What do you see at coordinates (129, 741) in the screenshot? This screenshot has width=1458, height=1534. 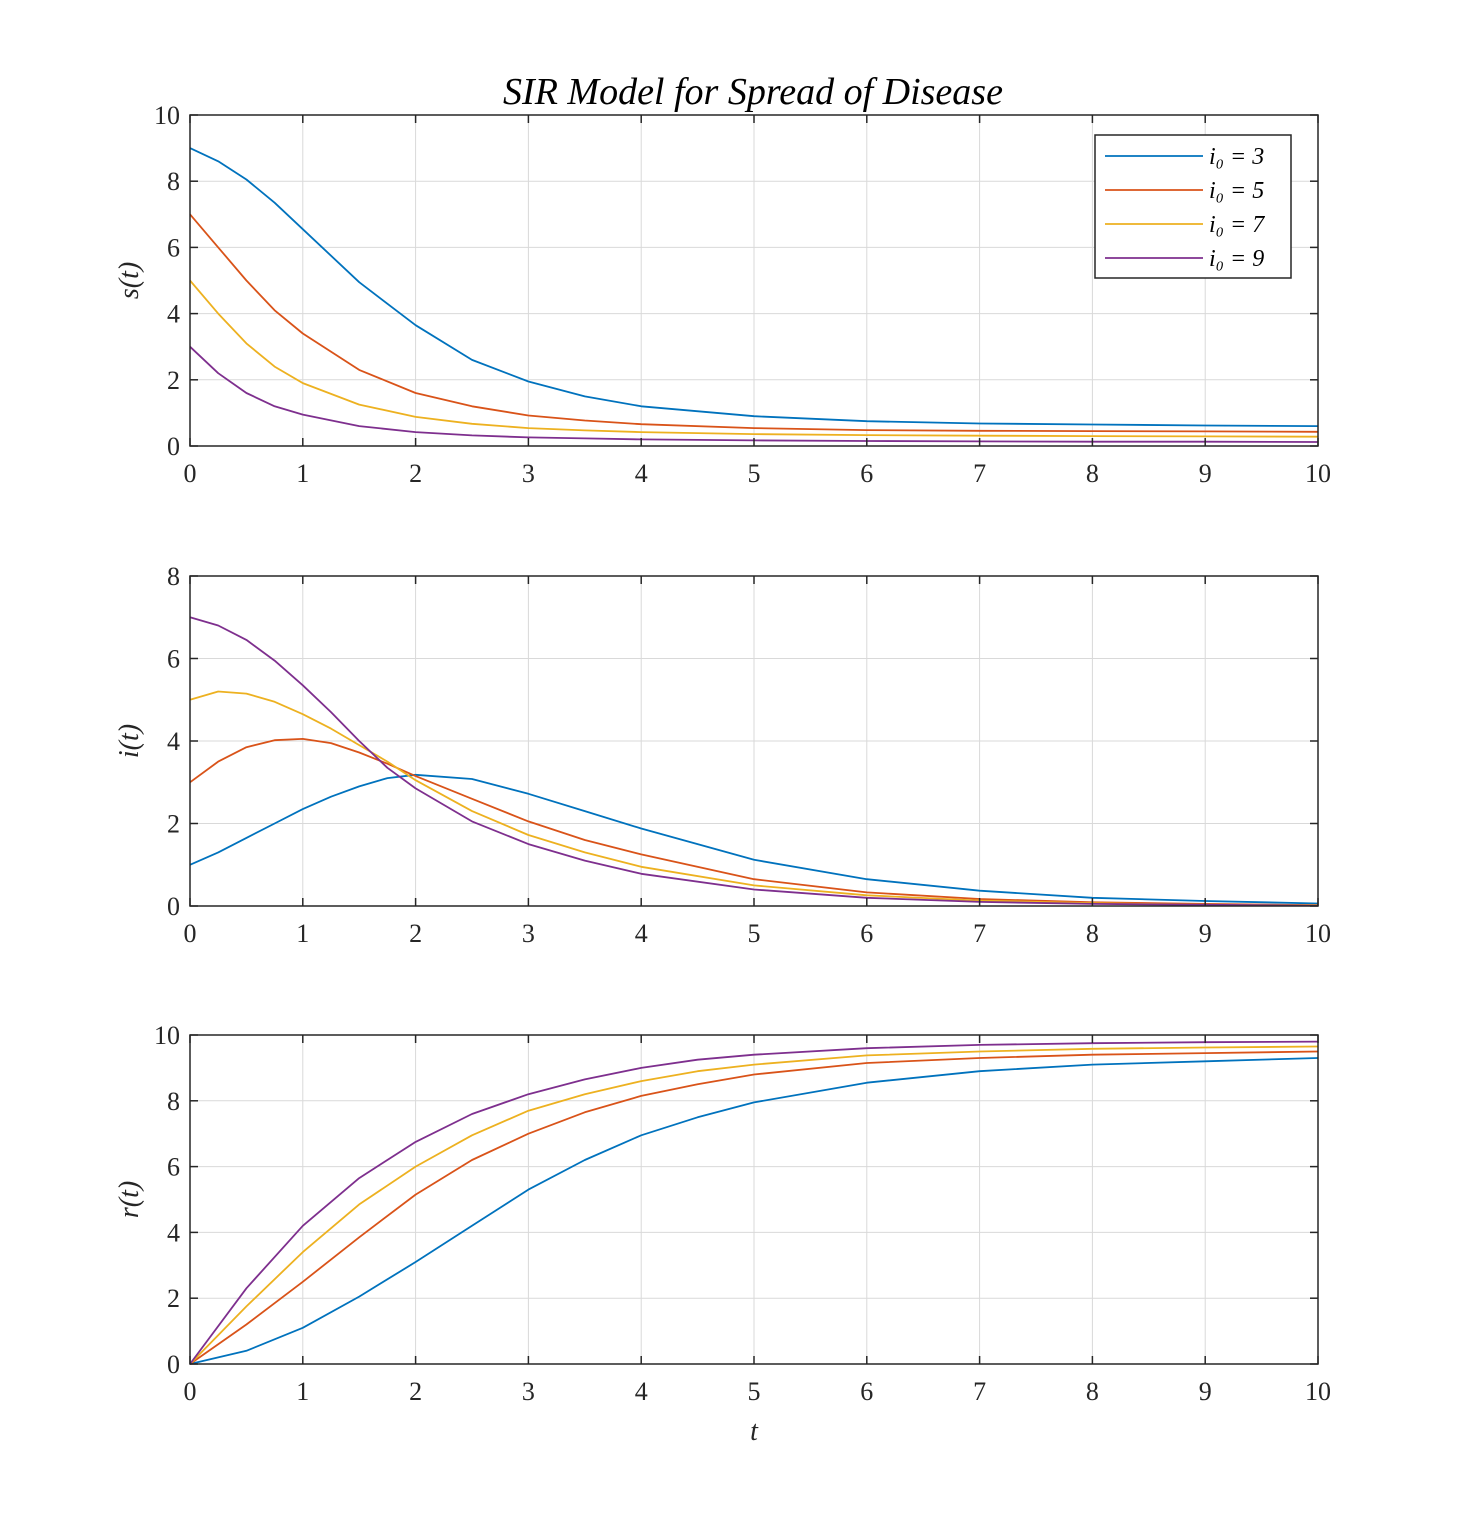 I see `y-axis-label: i(t)` at bounding box center [129, 741].